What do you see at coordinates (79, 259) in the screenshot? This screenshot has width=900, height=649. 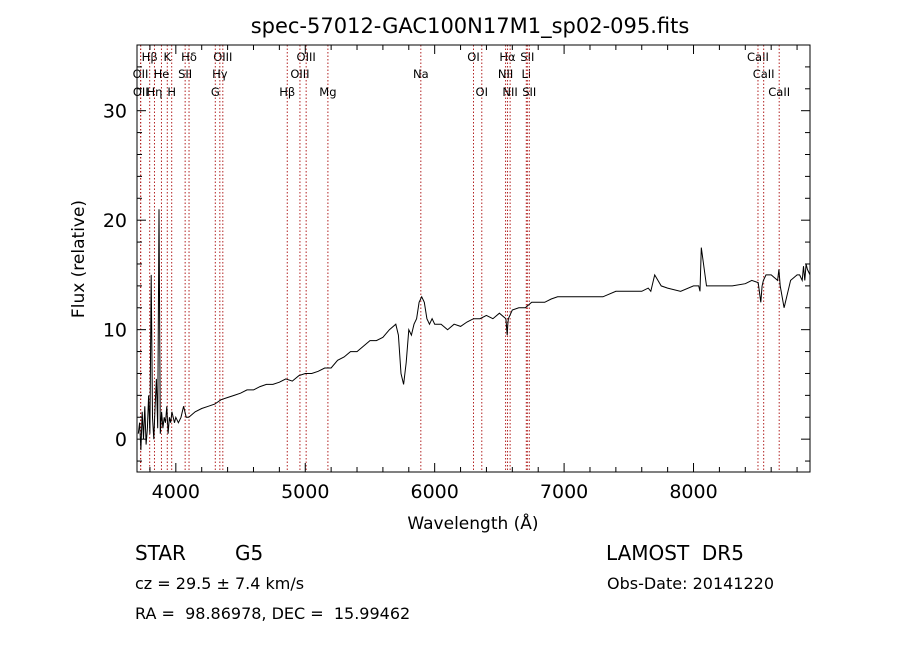 I see `y-axis-label: Flux (relative)` at bounding box center [79, 259].